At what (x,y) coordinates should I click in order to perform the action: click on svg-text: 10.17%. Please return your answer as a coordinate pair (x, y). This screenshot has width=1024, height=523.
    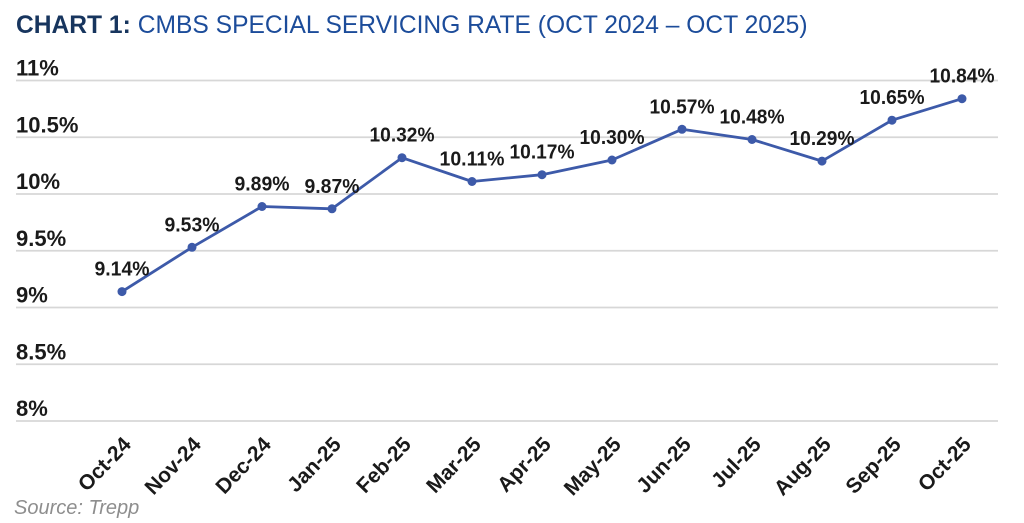
    Looking at the image, I should click on (542, 153).